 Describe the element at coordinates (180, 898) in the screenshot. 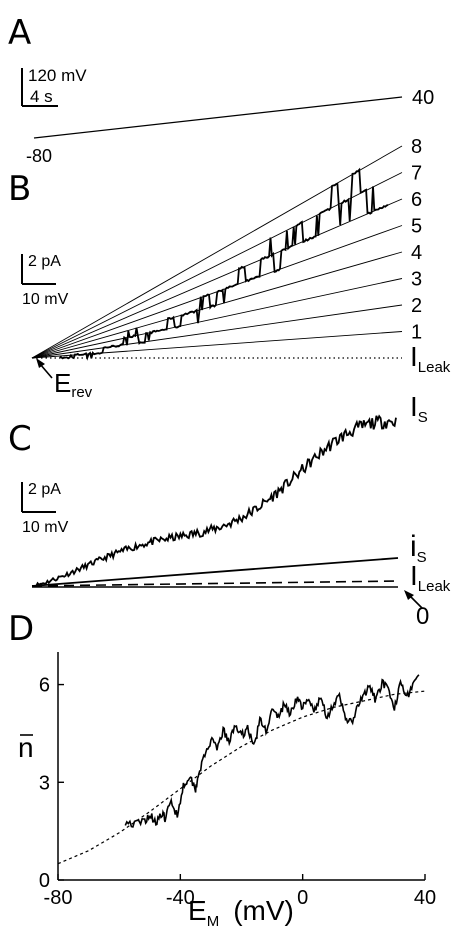

I see `x-tick-label--40: -40` at that location.